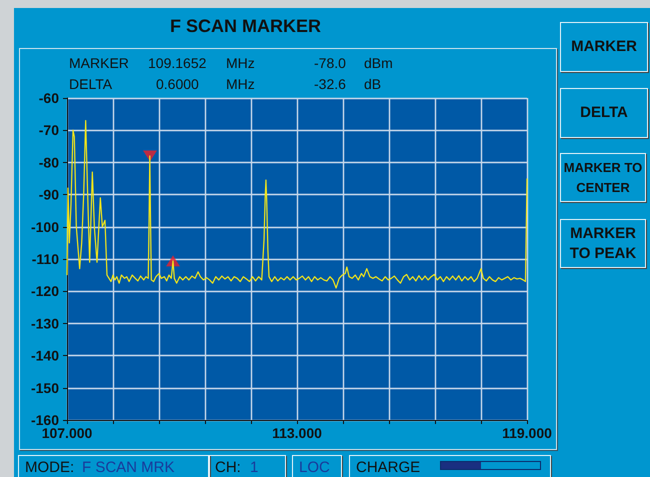 This screenshot has height=477, width=650. Describe the element at coordinates (49, 130) in the screenshot. I see `y-tick-label: -70` at that location.